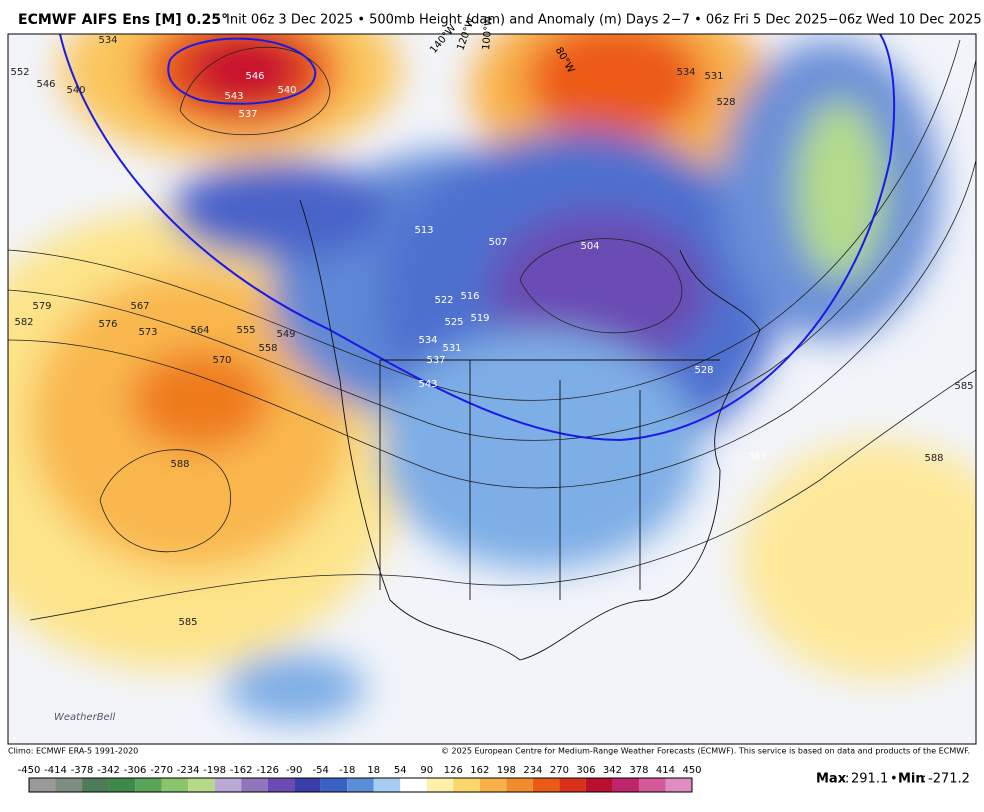 The image size is (984, 812). What do you see at coordinates (135, 770) in the screenshot?
I see `colorbar-tick-label: -306` at bounding box center [135, 770].